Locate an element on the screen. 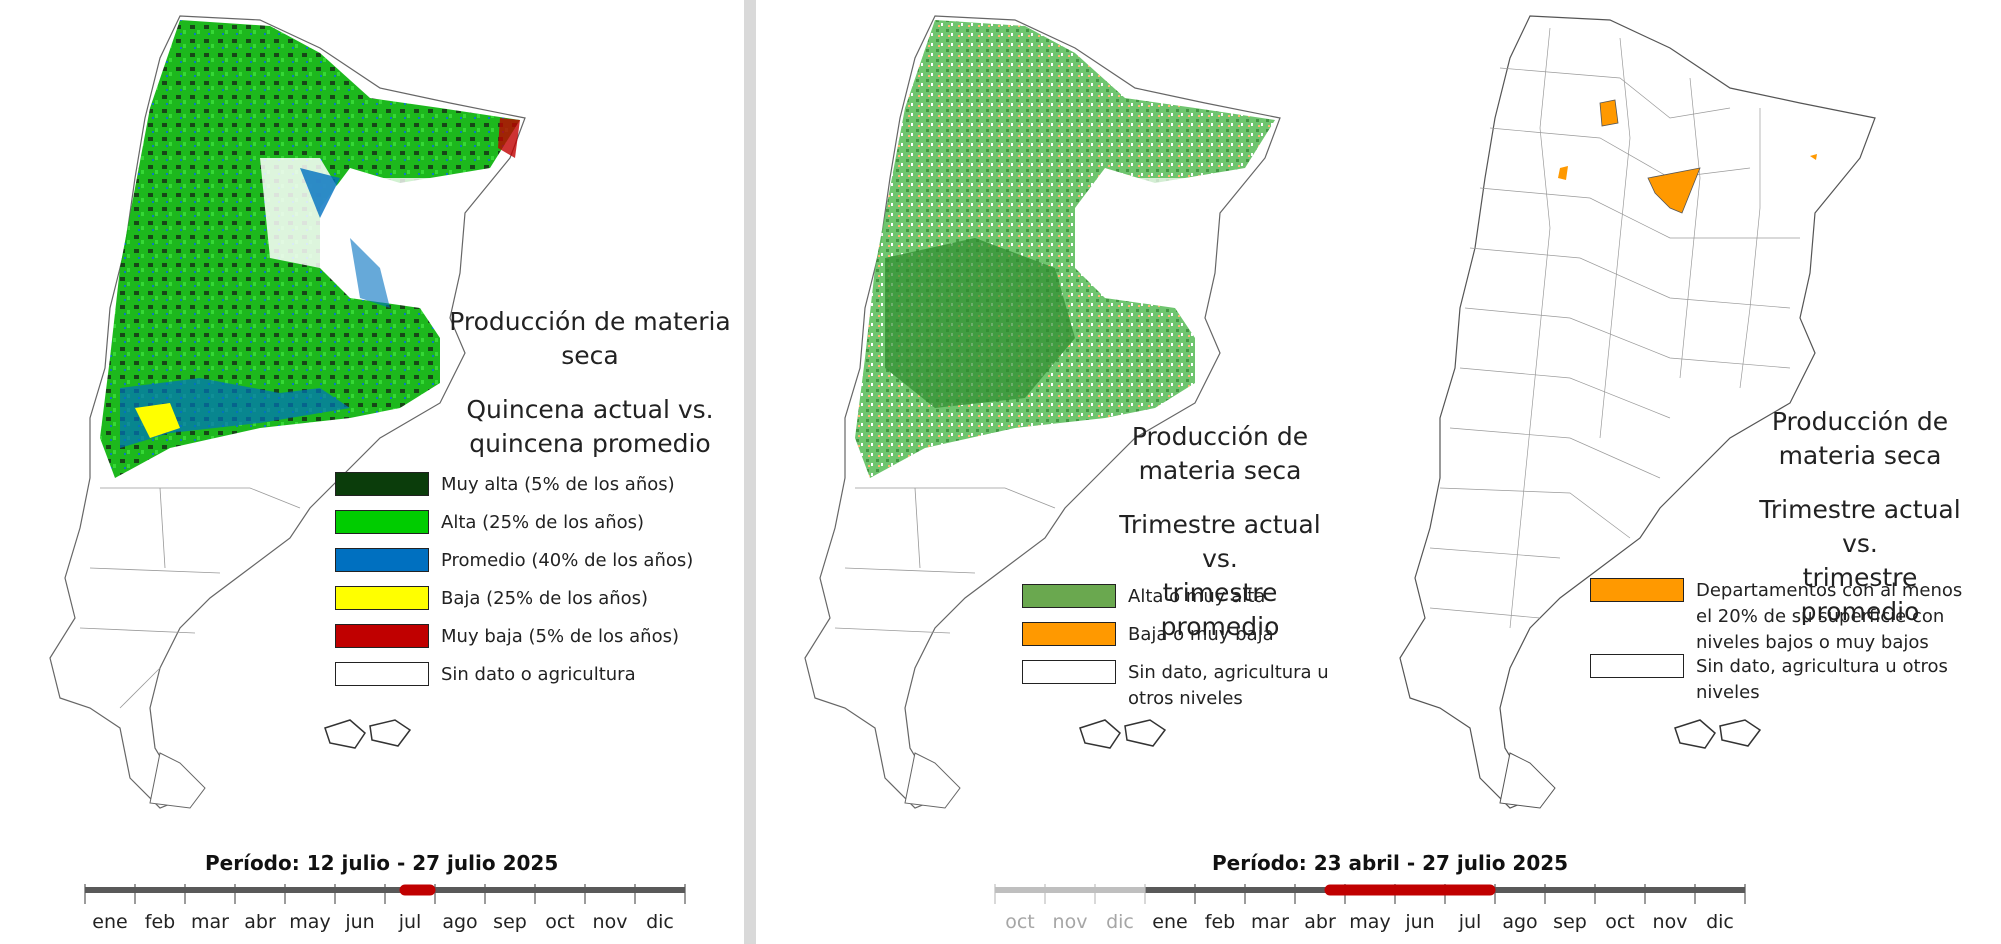 Image resolution: width=2001 pixels, height=944 pixels. legend-label: Baja (25% de los años) is located at coordinates (545, 598).